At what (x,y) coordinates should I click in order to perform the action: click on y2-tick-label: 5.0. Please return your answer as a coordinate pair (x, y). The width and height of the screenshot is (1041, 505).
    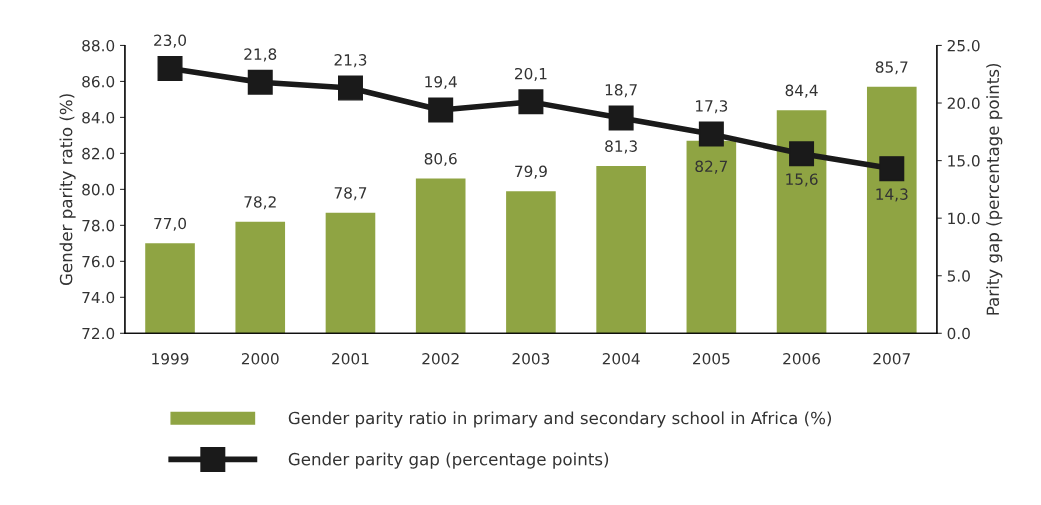
    Looking at the image, I should click on (958, 276).